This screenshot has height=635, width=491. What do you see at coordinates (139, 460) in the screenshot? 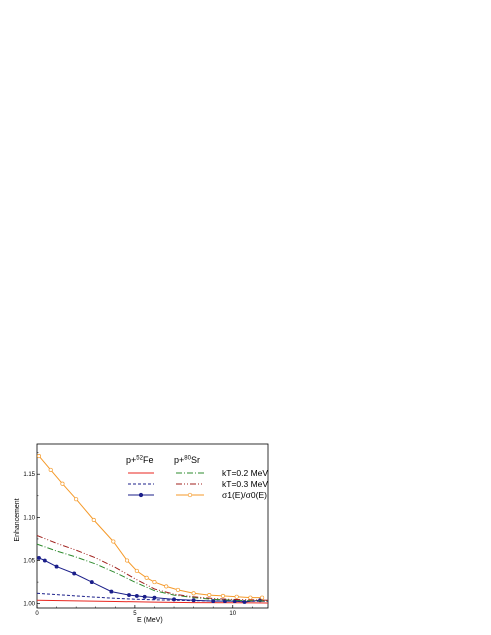
I see `legend-head-fe: p+52Fe` at bounding box center [139, 460].